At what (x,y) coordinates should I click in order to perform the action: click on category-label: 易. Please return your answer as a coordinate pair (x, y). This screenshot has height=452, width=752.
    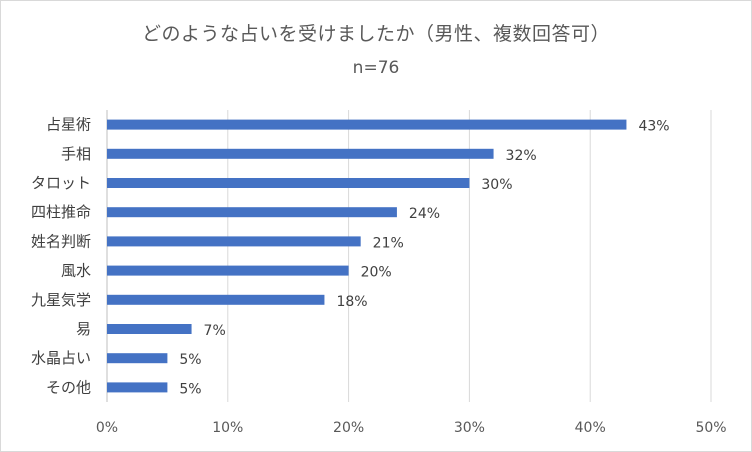
    Looking at the image, I should click on (83, 329).